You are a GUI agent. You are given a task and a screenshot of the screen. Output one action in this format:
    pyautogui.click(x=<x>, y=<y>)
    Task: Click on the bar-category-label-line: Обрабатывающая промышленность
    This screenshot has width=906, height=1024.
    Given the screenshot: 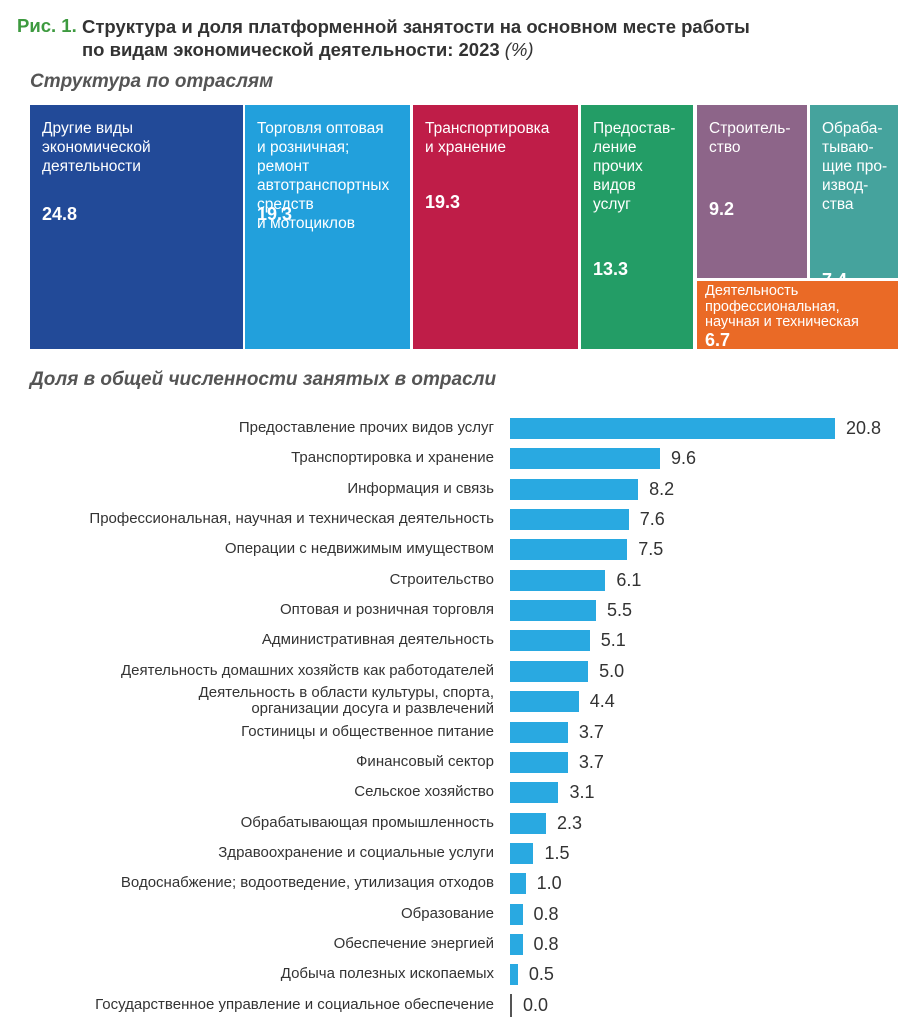 What is the action you would take?
    pyautogui.click(x=367, y=822)
    